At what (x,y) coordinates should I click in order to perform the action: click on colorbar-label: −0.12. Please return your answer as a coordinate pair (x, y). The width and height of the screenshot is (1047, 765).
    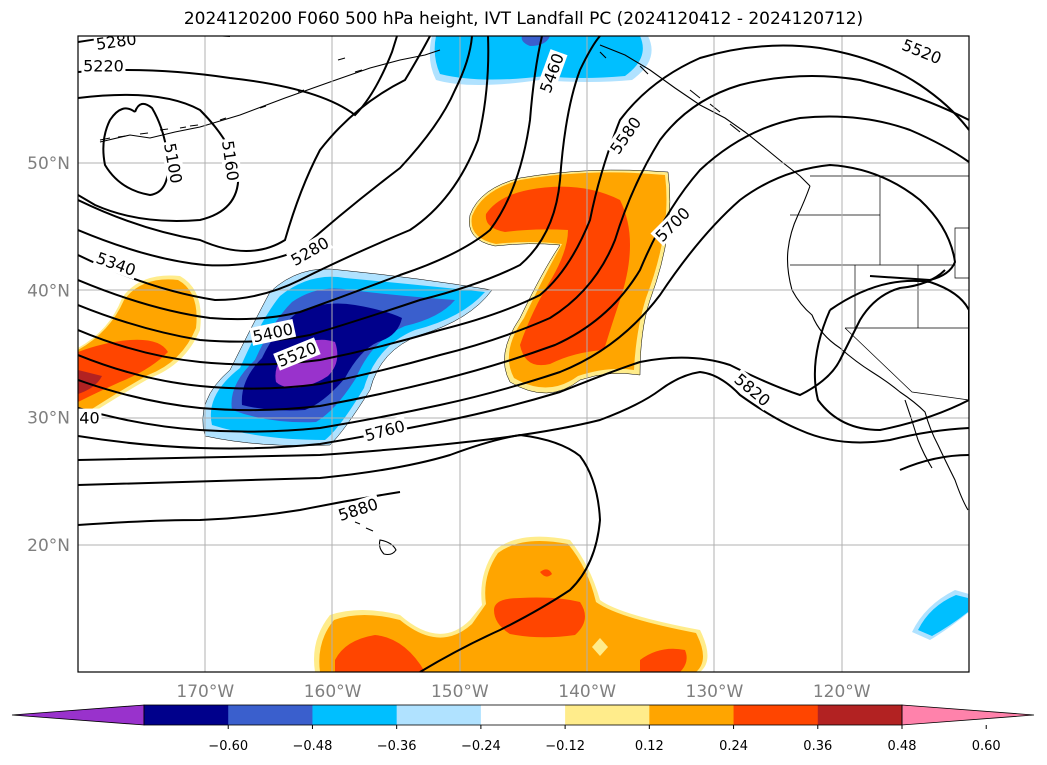
    Looking at the image, I should click on (565, 746).